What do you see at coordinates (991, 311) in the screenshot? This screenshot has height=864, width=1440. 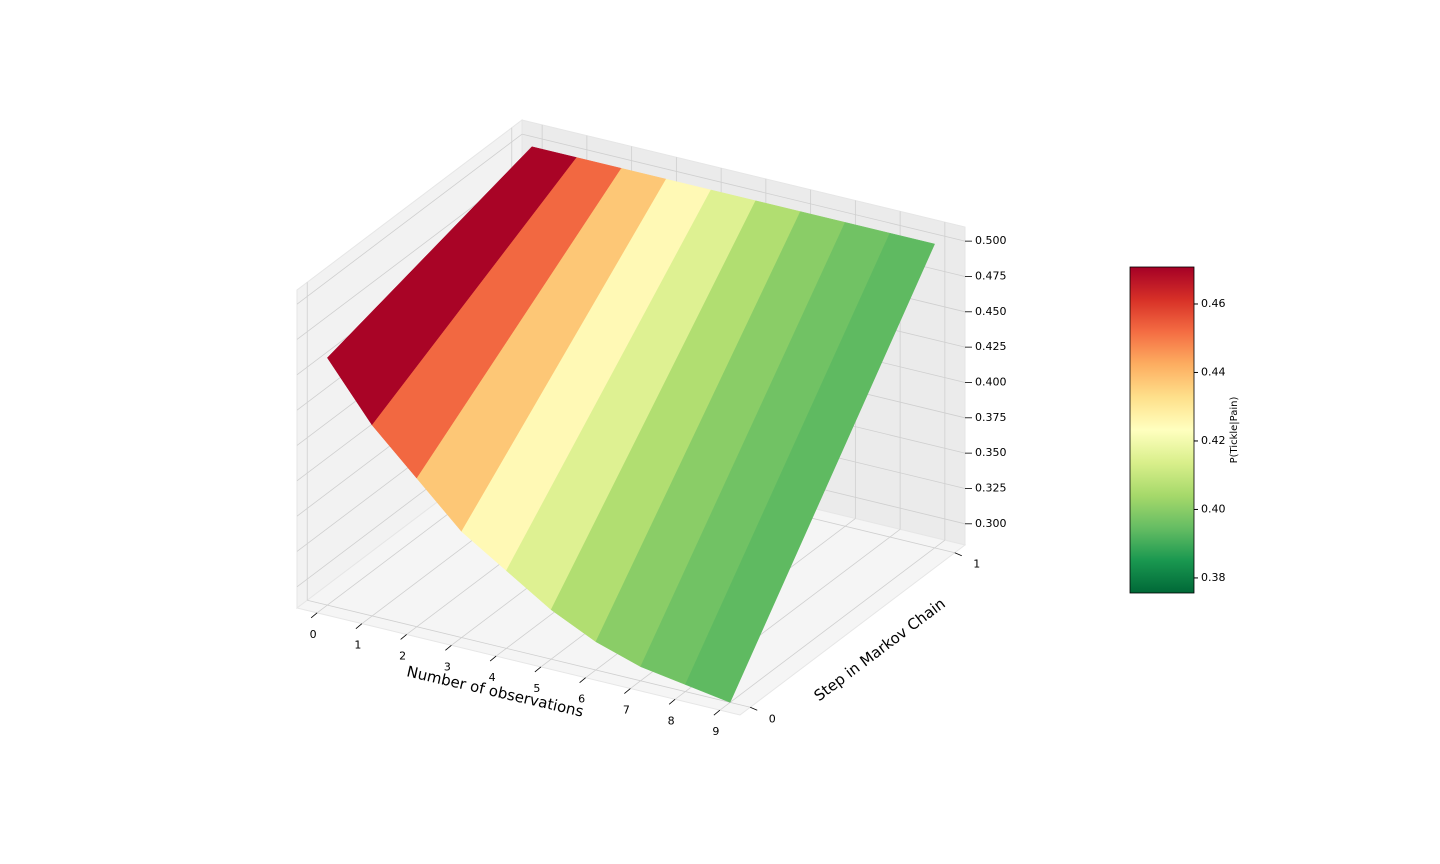 I see `z-tick-label: 0.450` at bounding box center [991, 311].